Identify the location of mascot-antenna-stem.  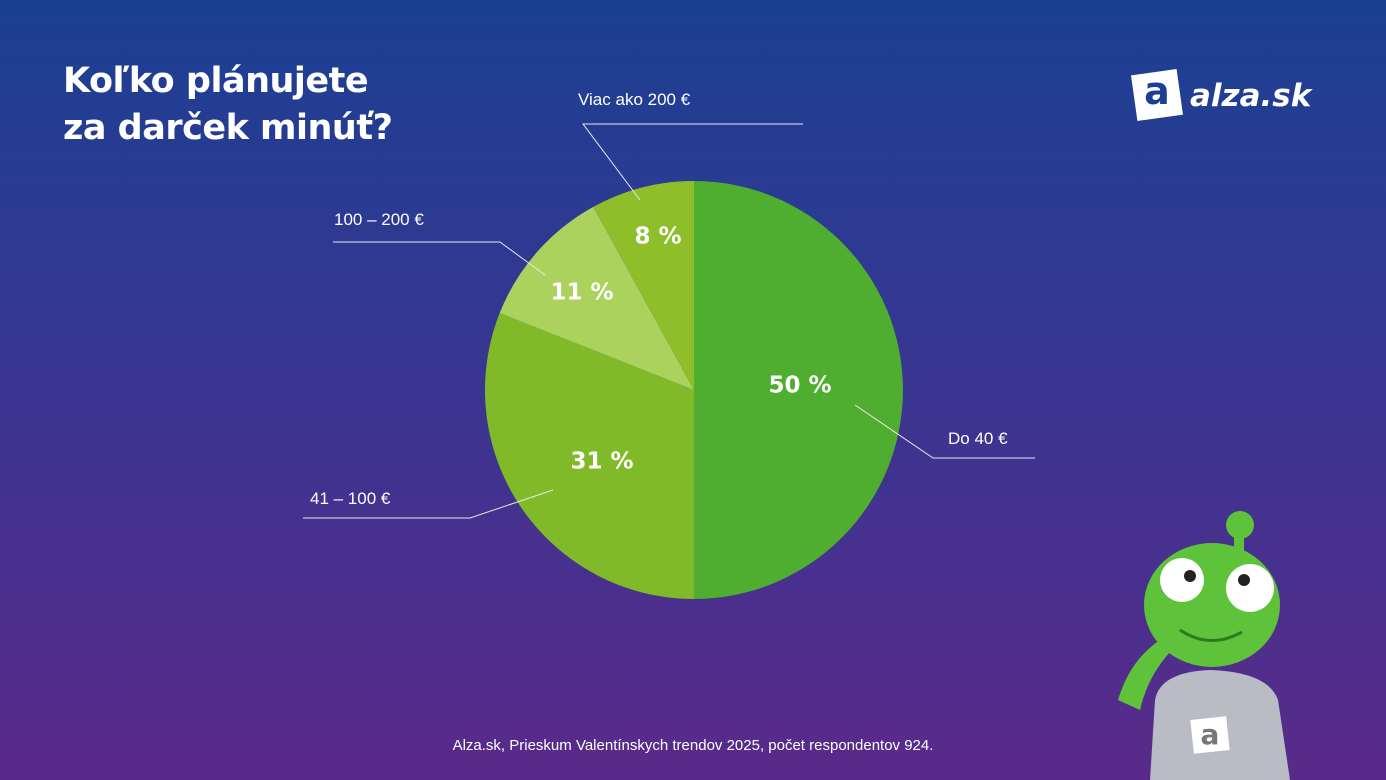
(1239, 545).